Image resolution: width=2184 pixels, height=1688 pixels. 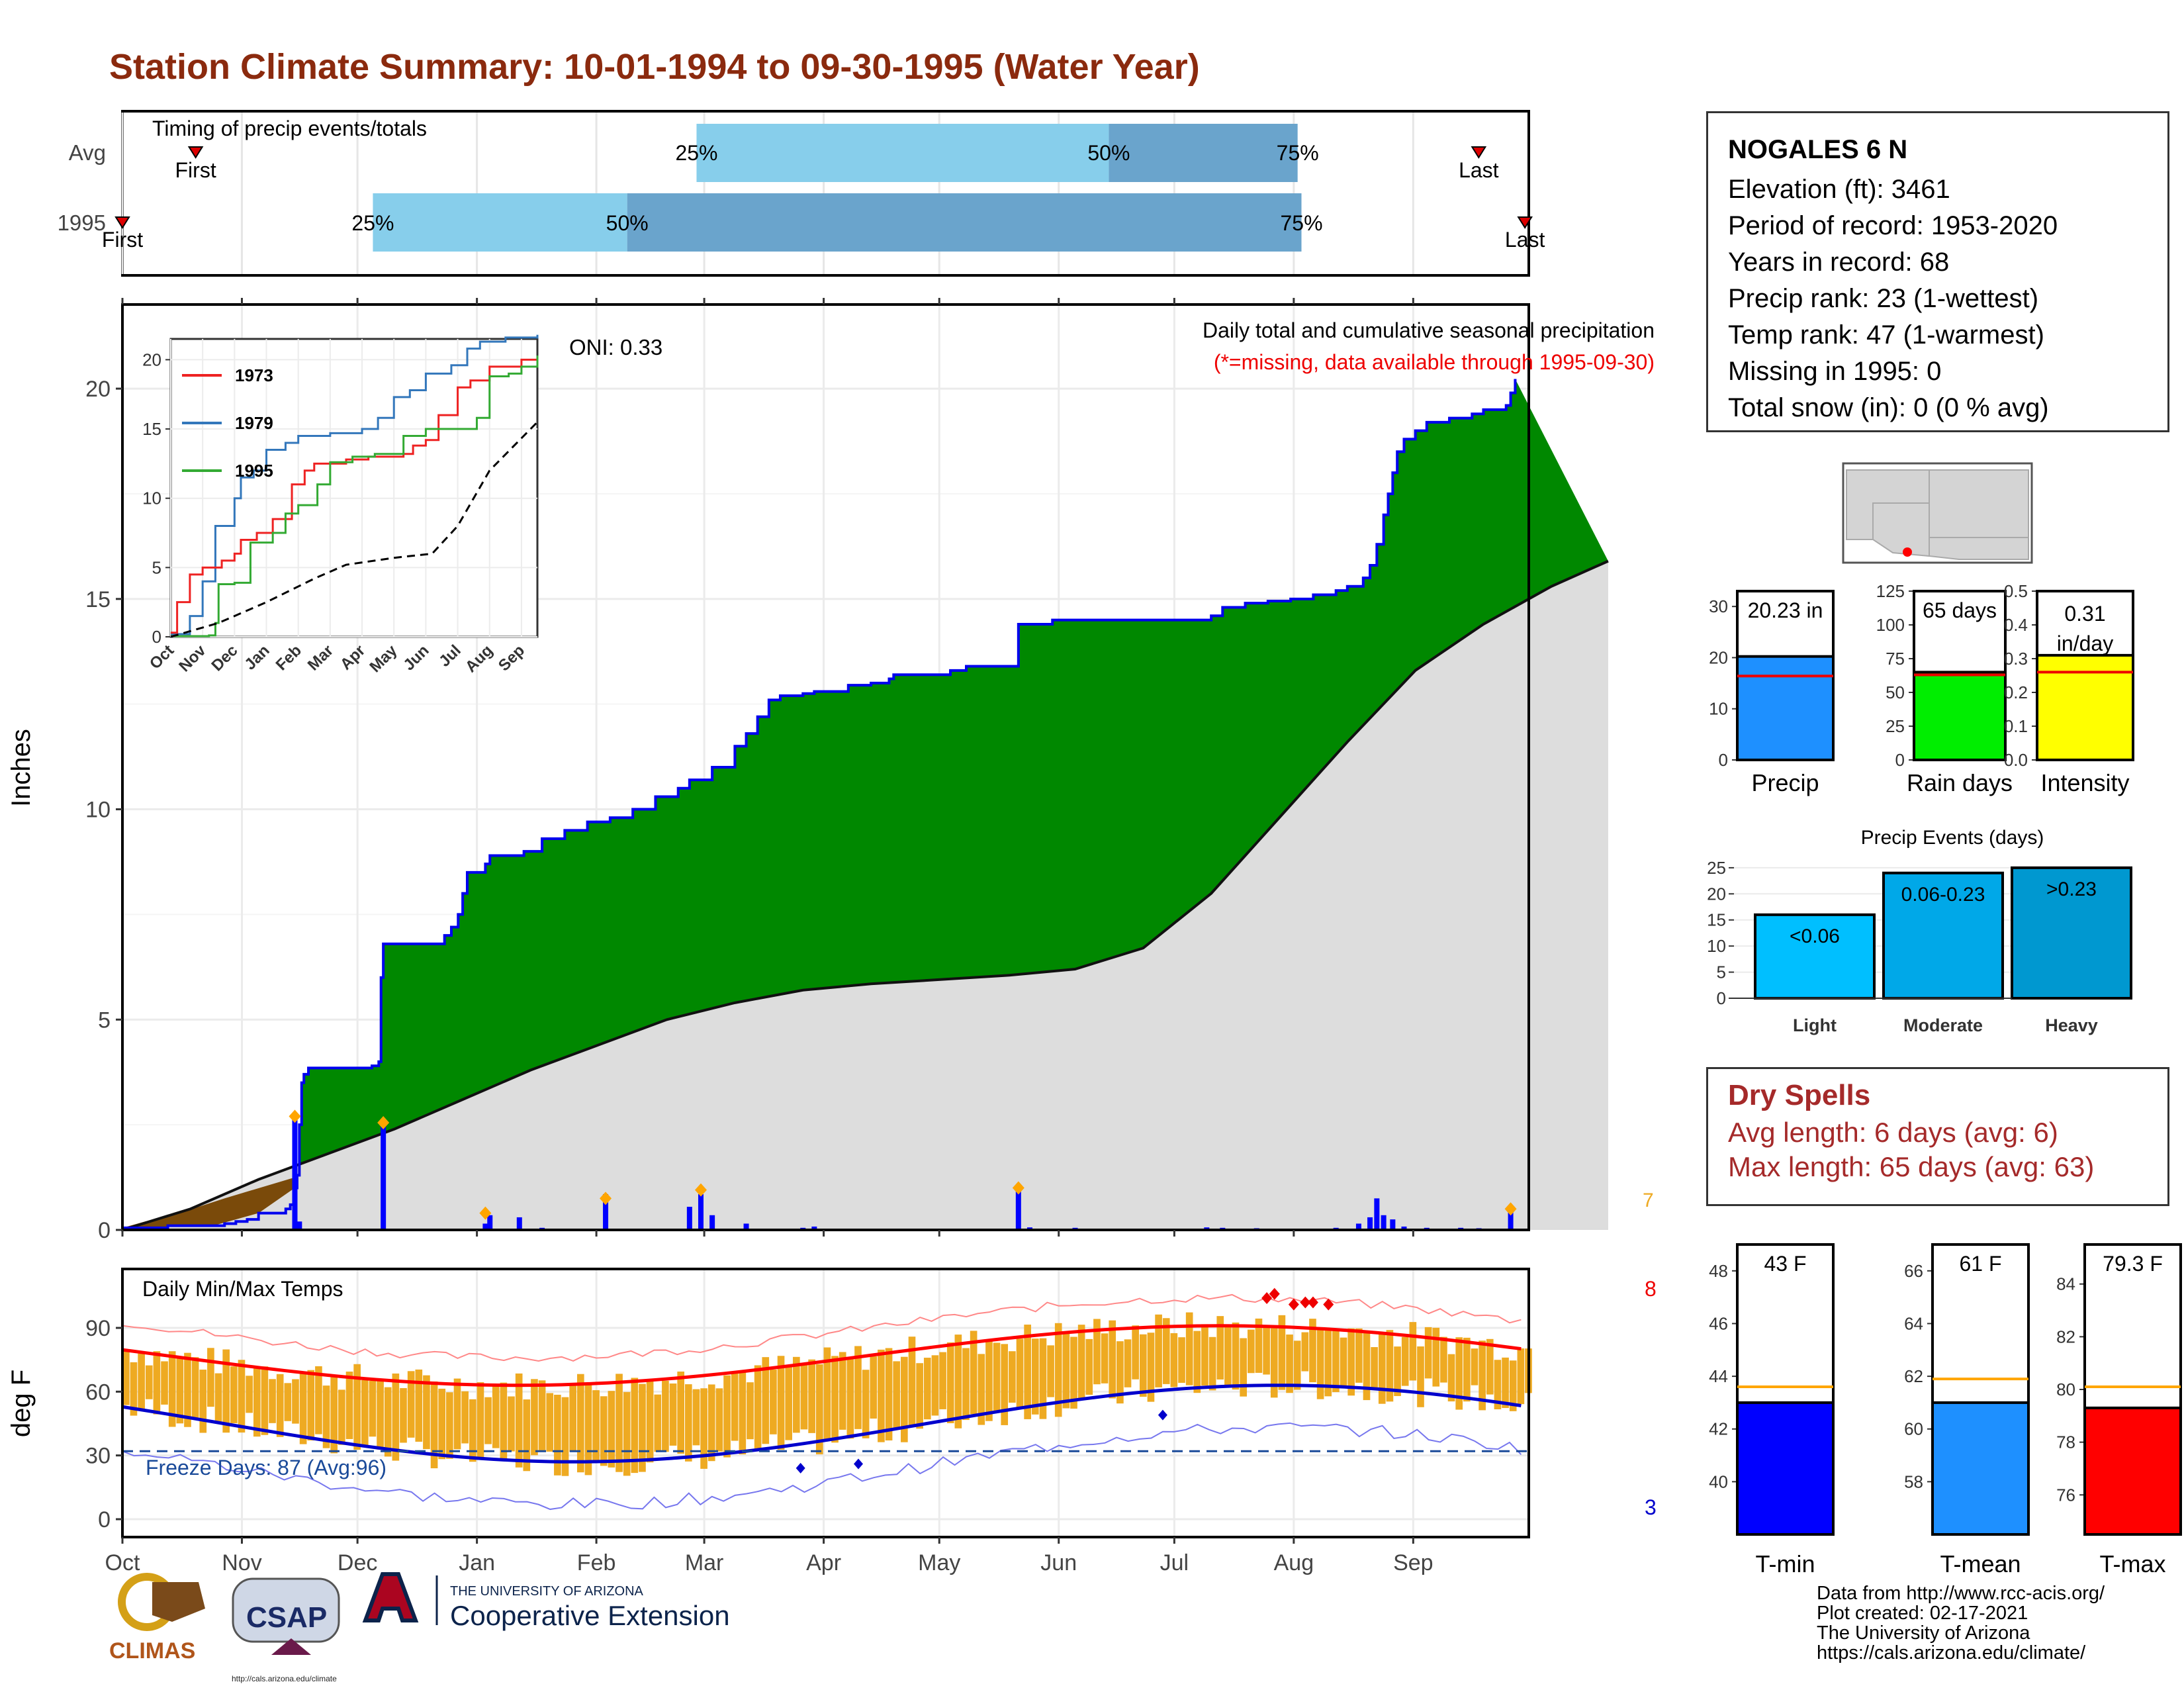 I want to click on summary-ytick-label: 80, so click(x=2065, y=1389).